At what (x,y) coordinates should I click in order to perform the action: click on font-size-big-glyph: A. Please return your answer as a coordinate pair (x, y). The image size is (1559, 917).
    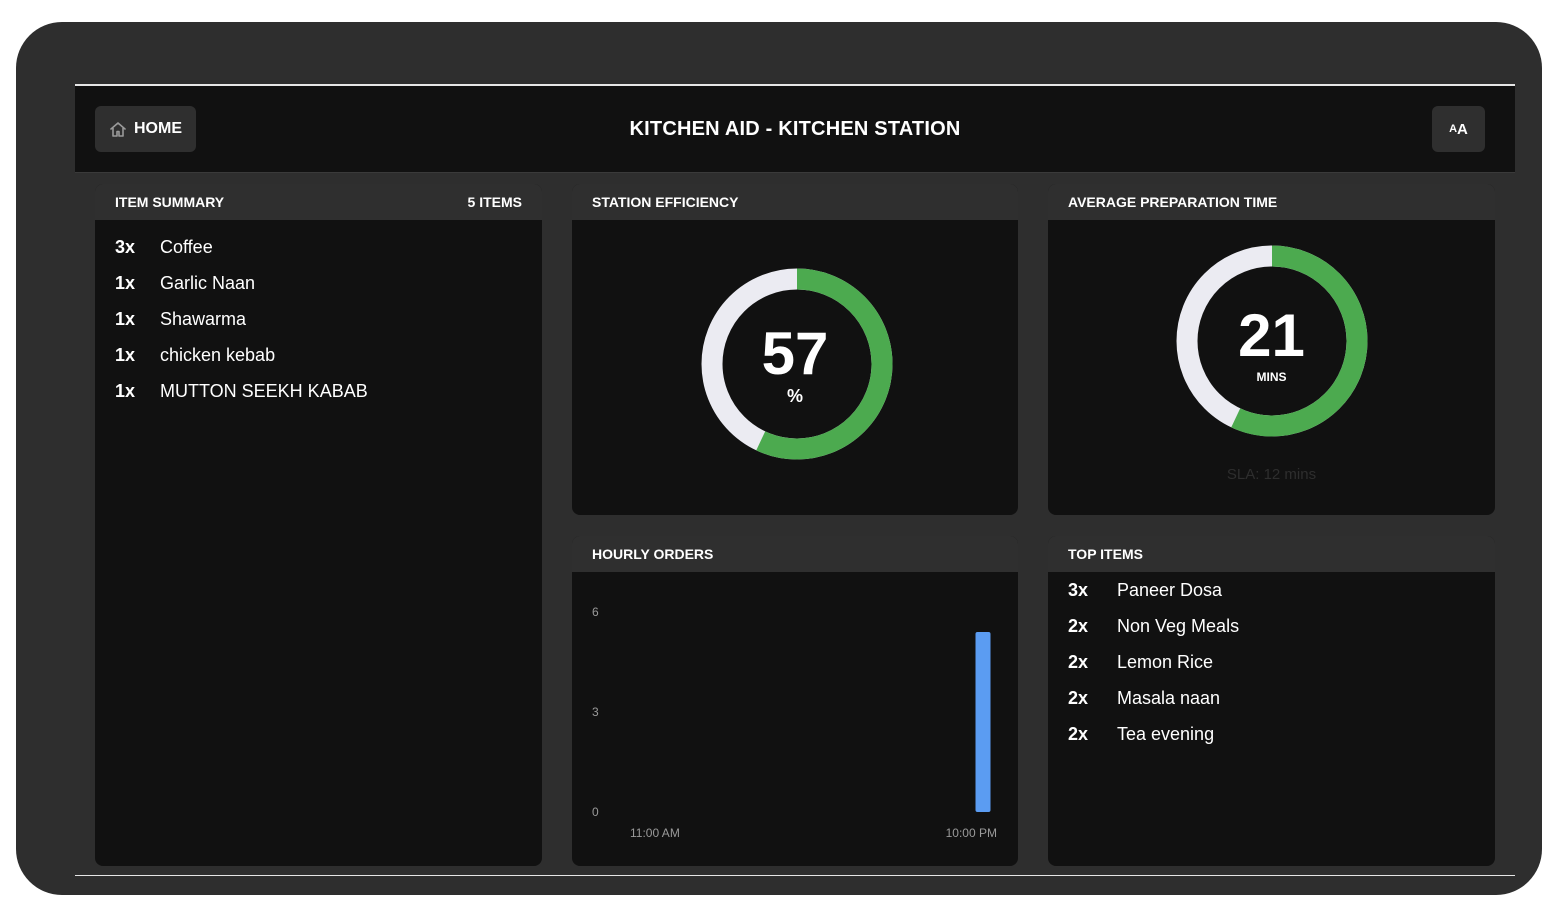
    Looking at the image, I should click on (1462, 129).